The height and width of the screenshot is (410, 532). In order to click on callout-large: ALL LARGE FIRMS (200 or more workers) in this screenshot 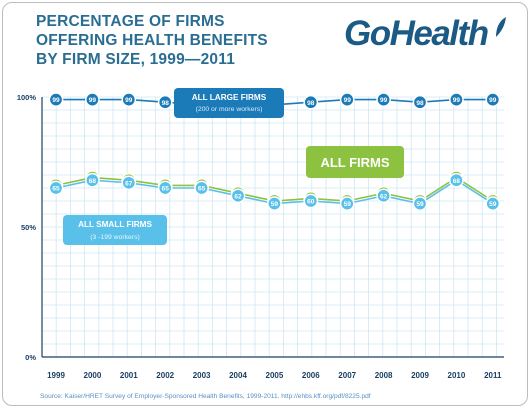, I will do `click(229, 103)`.